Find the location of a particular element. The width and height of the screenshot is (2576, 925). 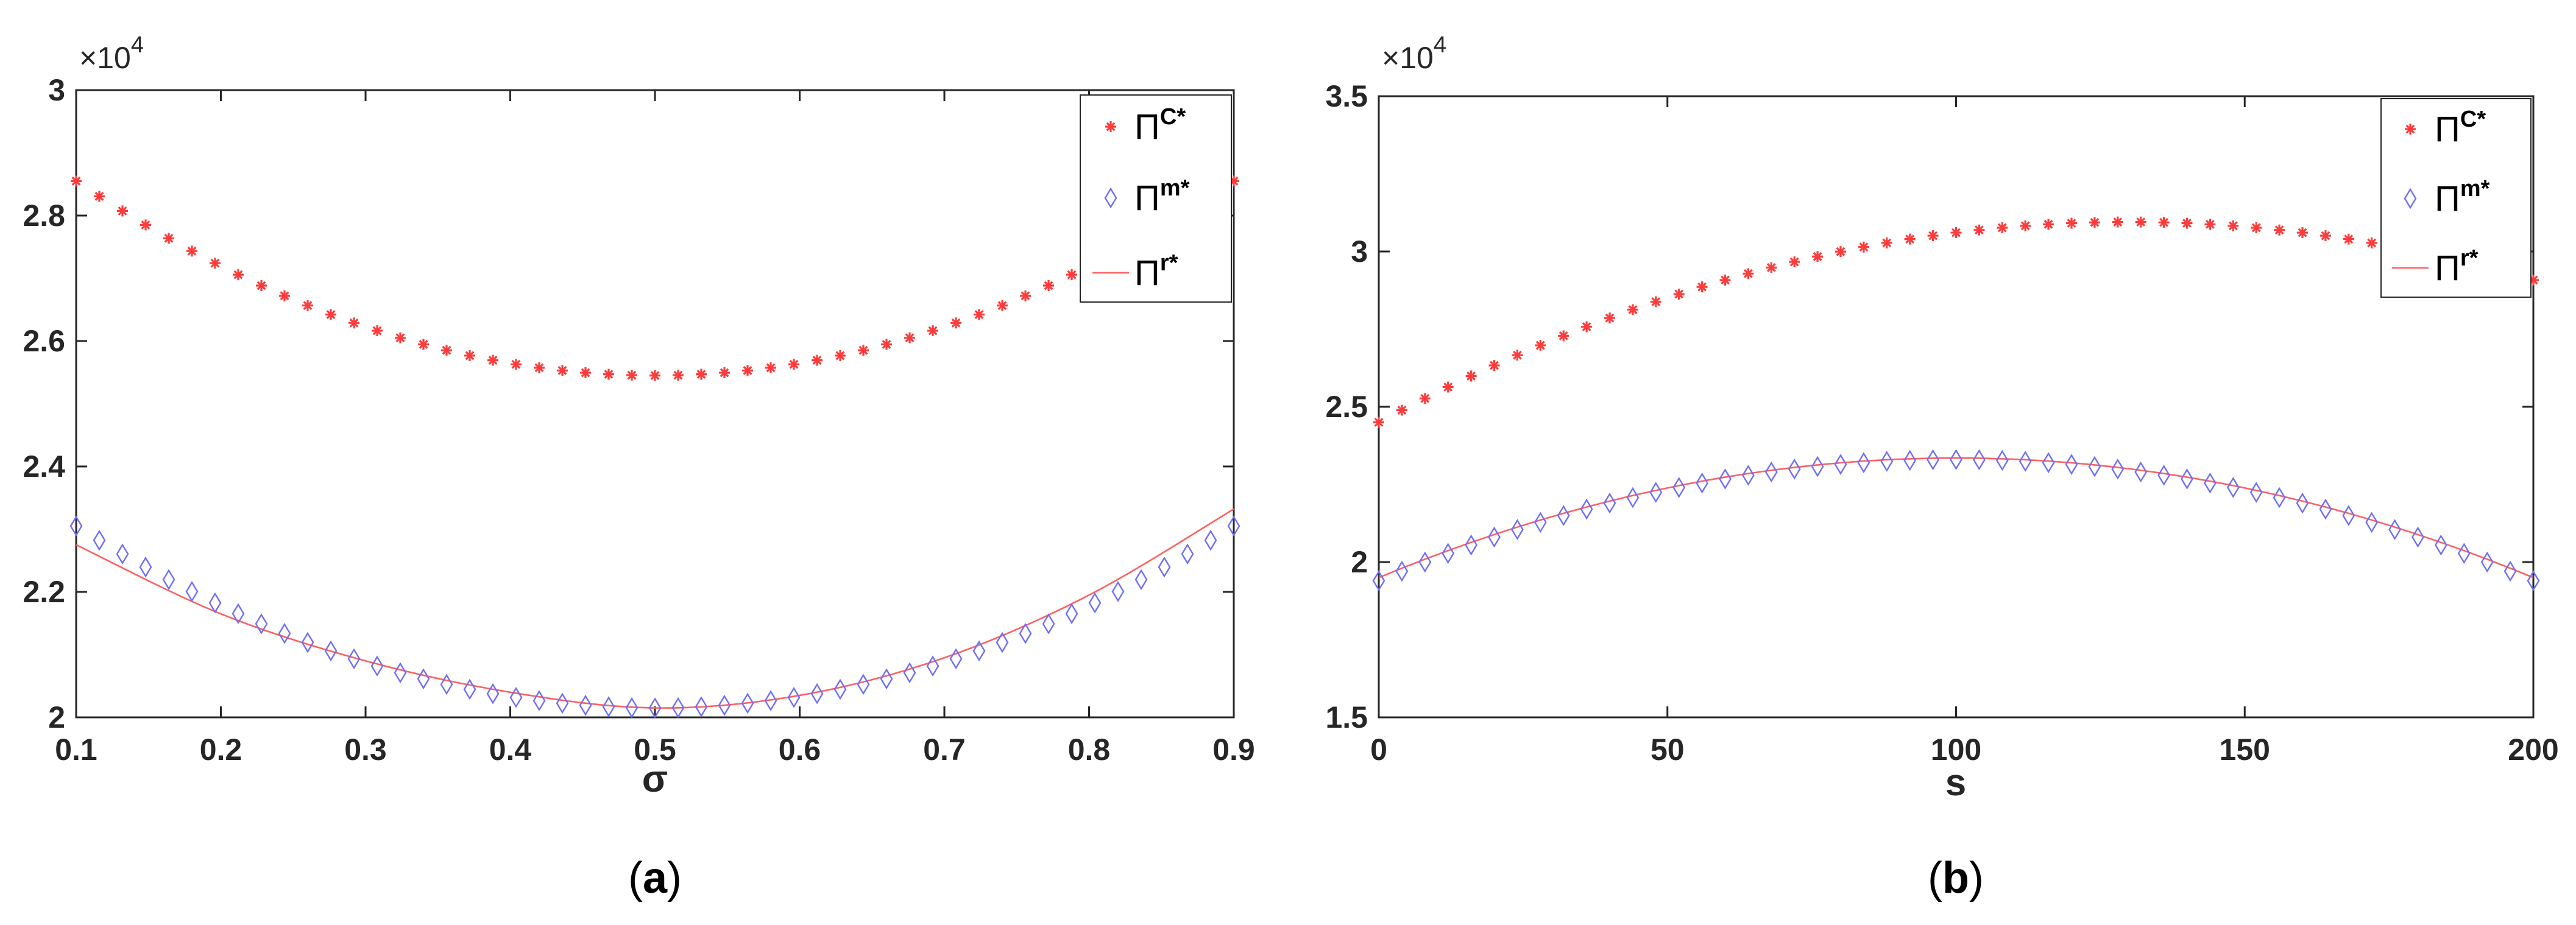

y-exponent-b: ×10⁴ is located at coordinates (1414, 54).